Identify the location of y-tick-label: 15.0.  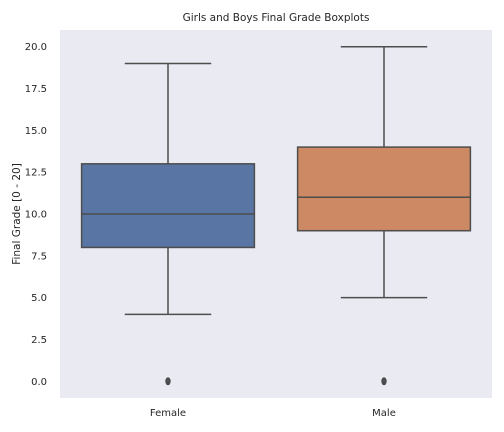
(36, 131).